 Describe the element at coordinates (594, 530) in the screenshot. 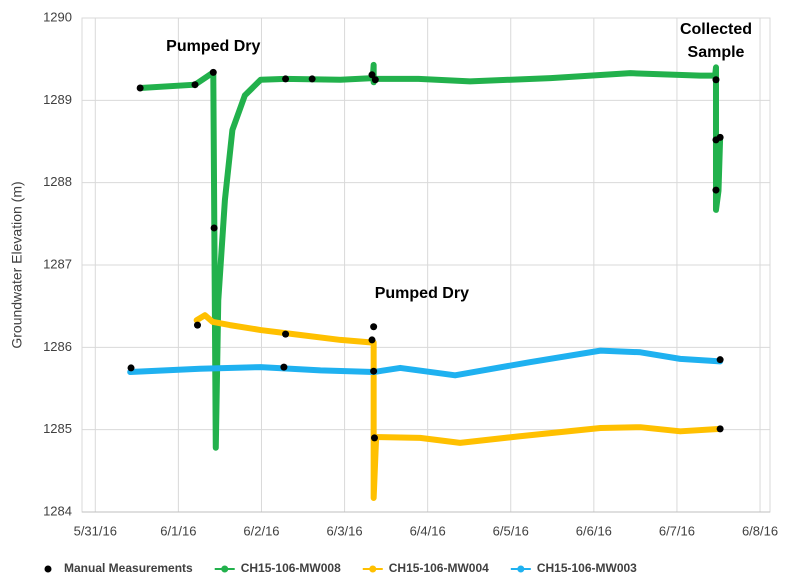

I see `x-tick-label: 6/6/16` at that location.